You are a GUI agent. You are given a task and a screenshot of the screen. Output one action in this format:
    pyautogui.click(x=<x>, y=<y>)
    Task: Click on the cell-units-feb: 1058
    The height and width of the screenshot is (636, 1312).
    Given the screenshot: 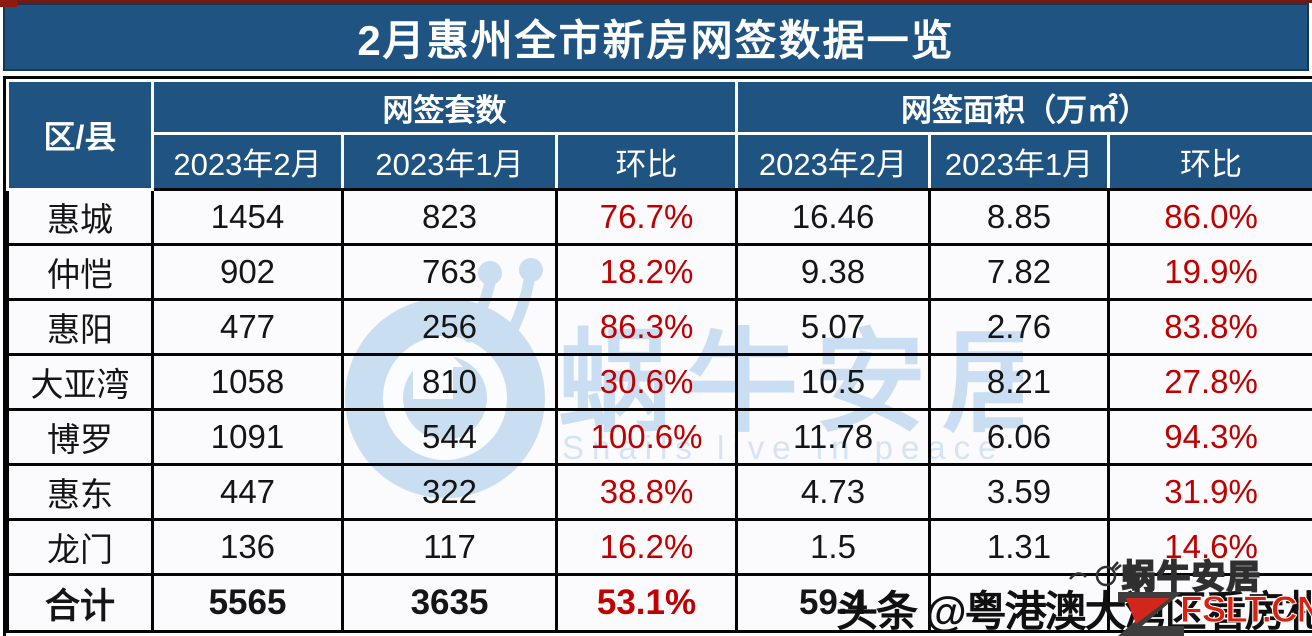 What is the action you would take?
    pyautogui.click(x=247, y=382)
    